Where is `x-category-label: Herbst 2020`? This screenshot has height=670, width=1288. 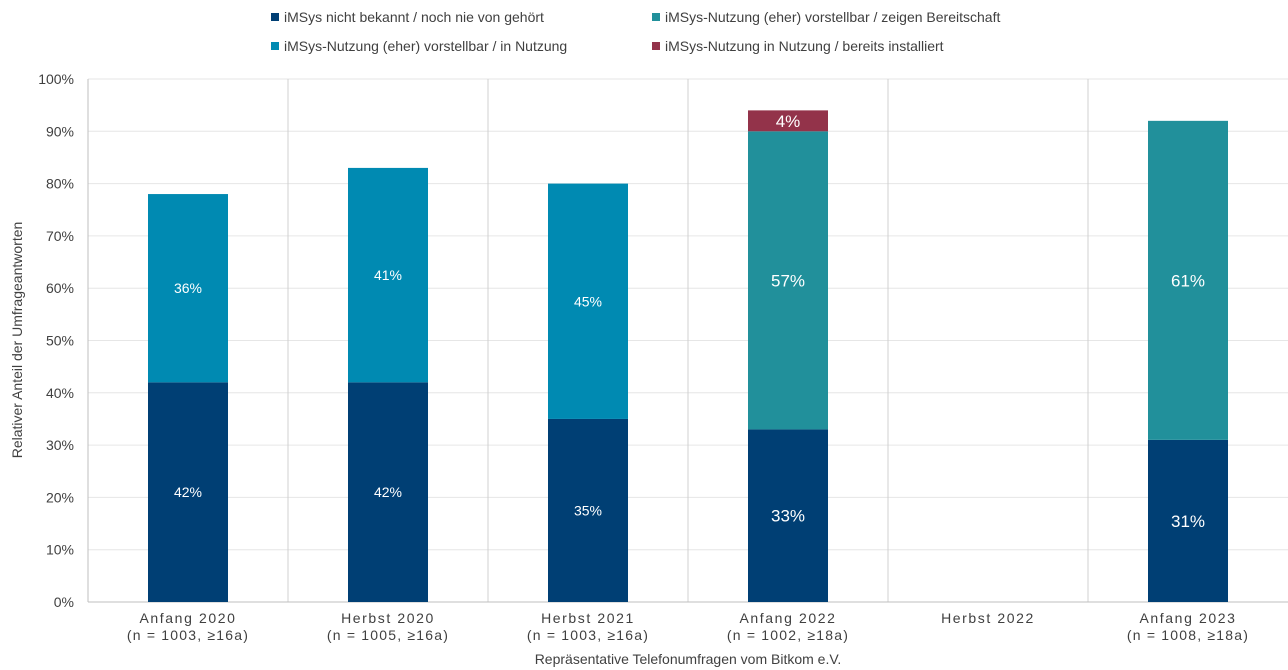
x-category-label: Herbst 2020 is located at coordinates (388, 618).